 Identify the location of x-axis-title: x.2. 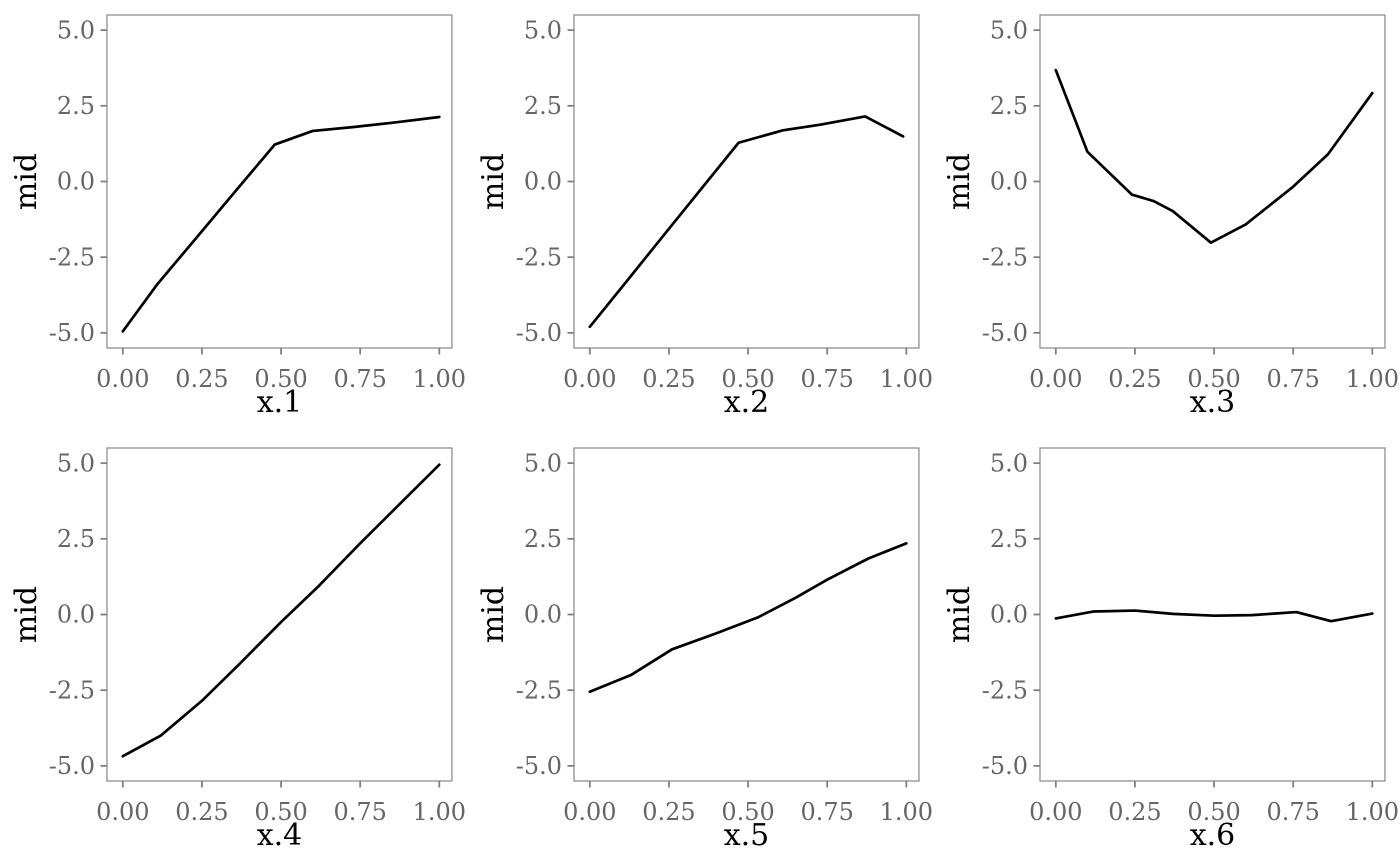
(746, 402).